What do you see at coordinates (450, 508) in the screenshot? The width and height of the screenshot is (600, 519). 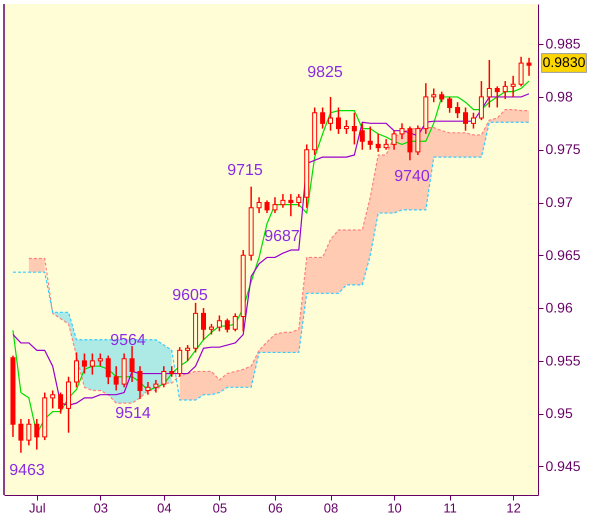 I see `x-tick-label: 11` at bounding box center [450, 508].